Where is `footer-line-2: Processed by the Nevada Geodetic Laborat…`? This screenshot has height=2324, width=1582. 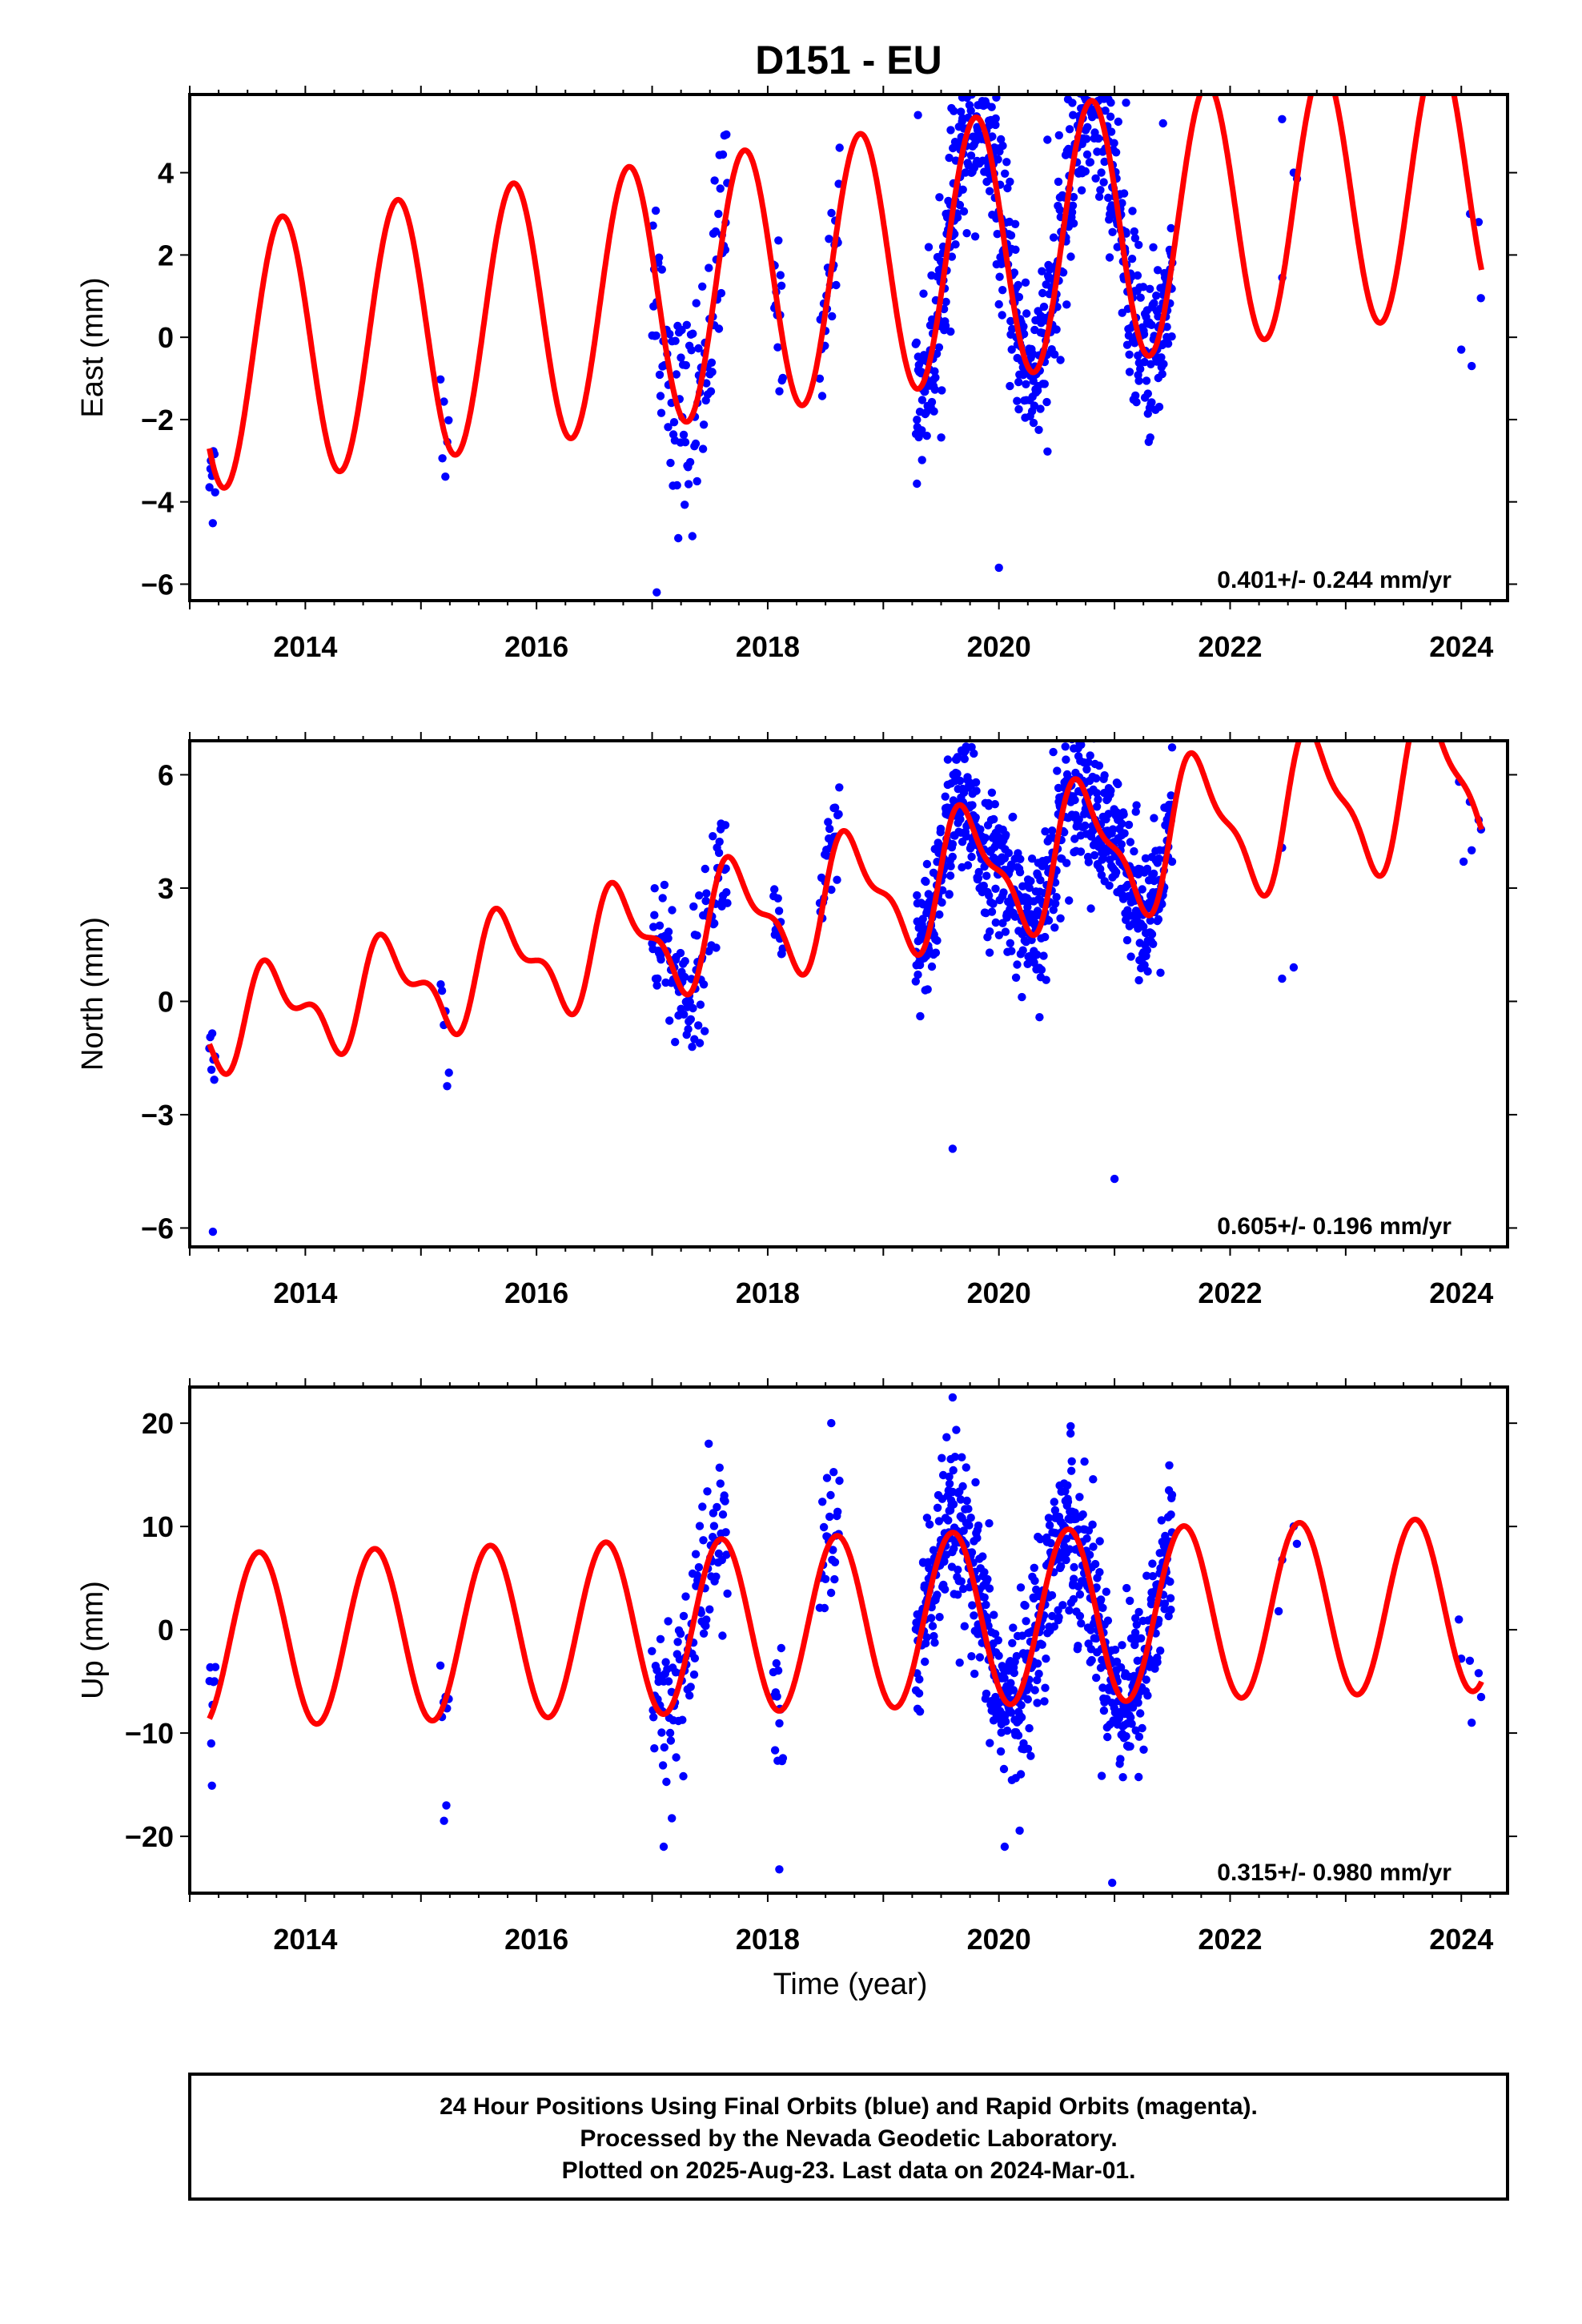
footer-line-2: Processed by the Nevada Geodetic Laborat… is located at coordinates (848, 2138).